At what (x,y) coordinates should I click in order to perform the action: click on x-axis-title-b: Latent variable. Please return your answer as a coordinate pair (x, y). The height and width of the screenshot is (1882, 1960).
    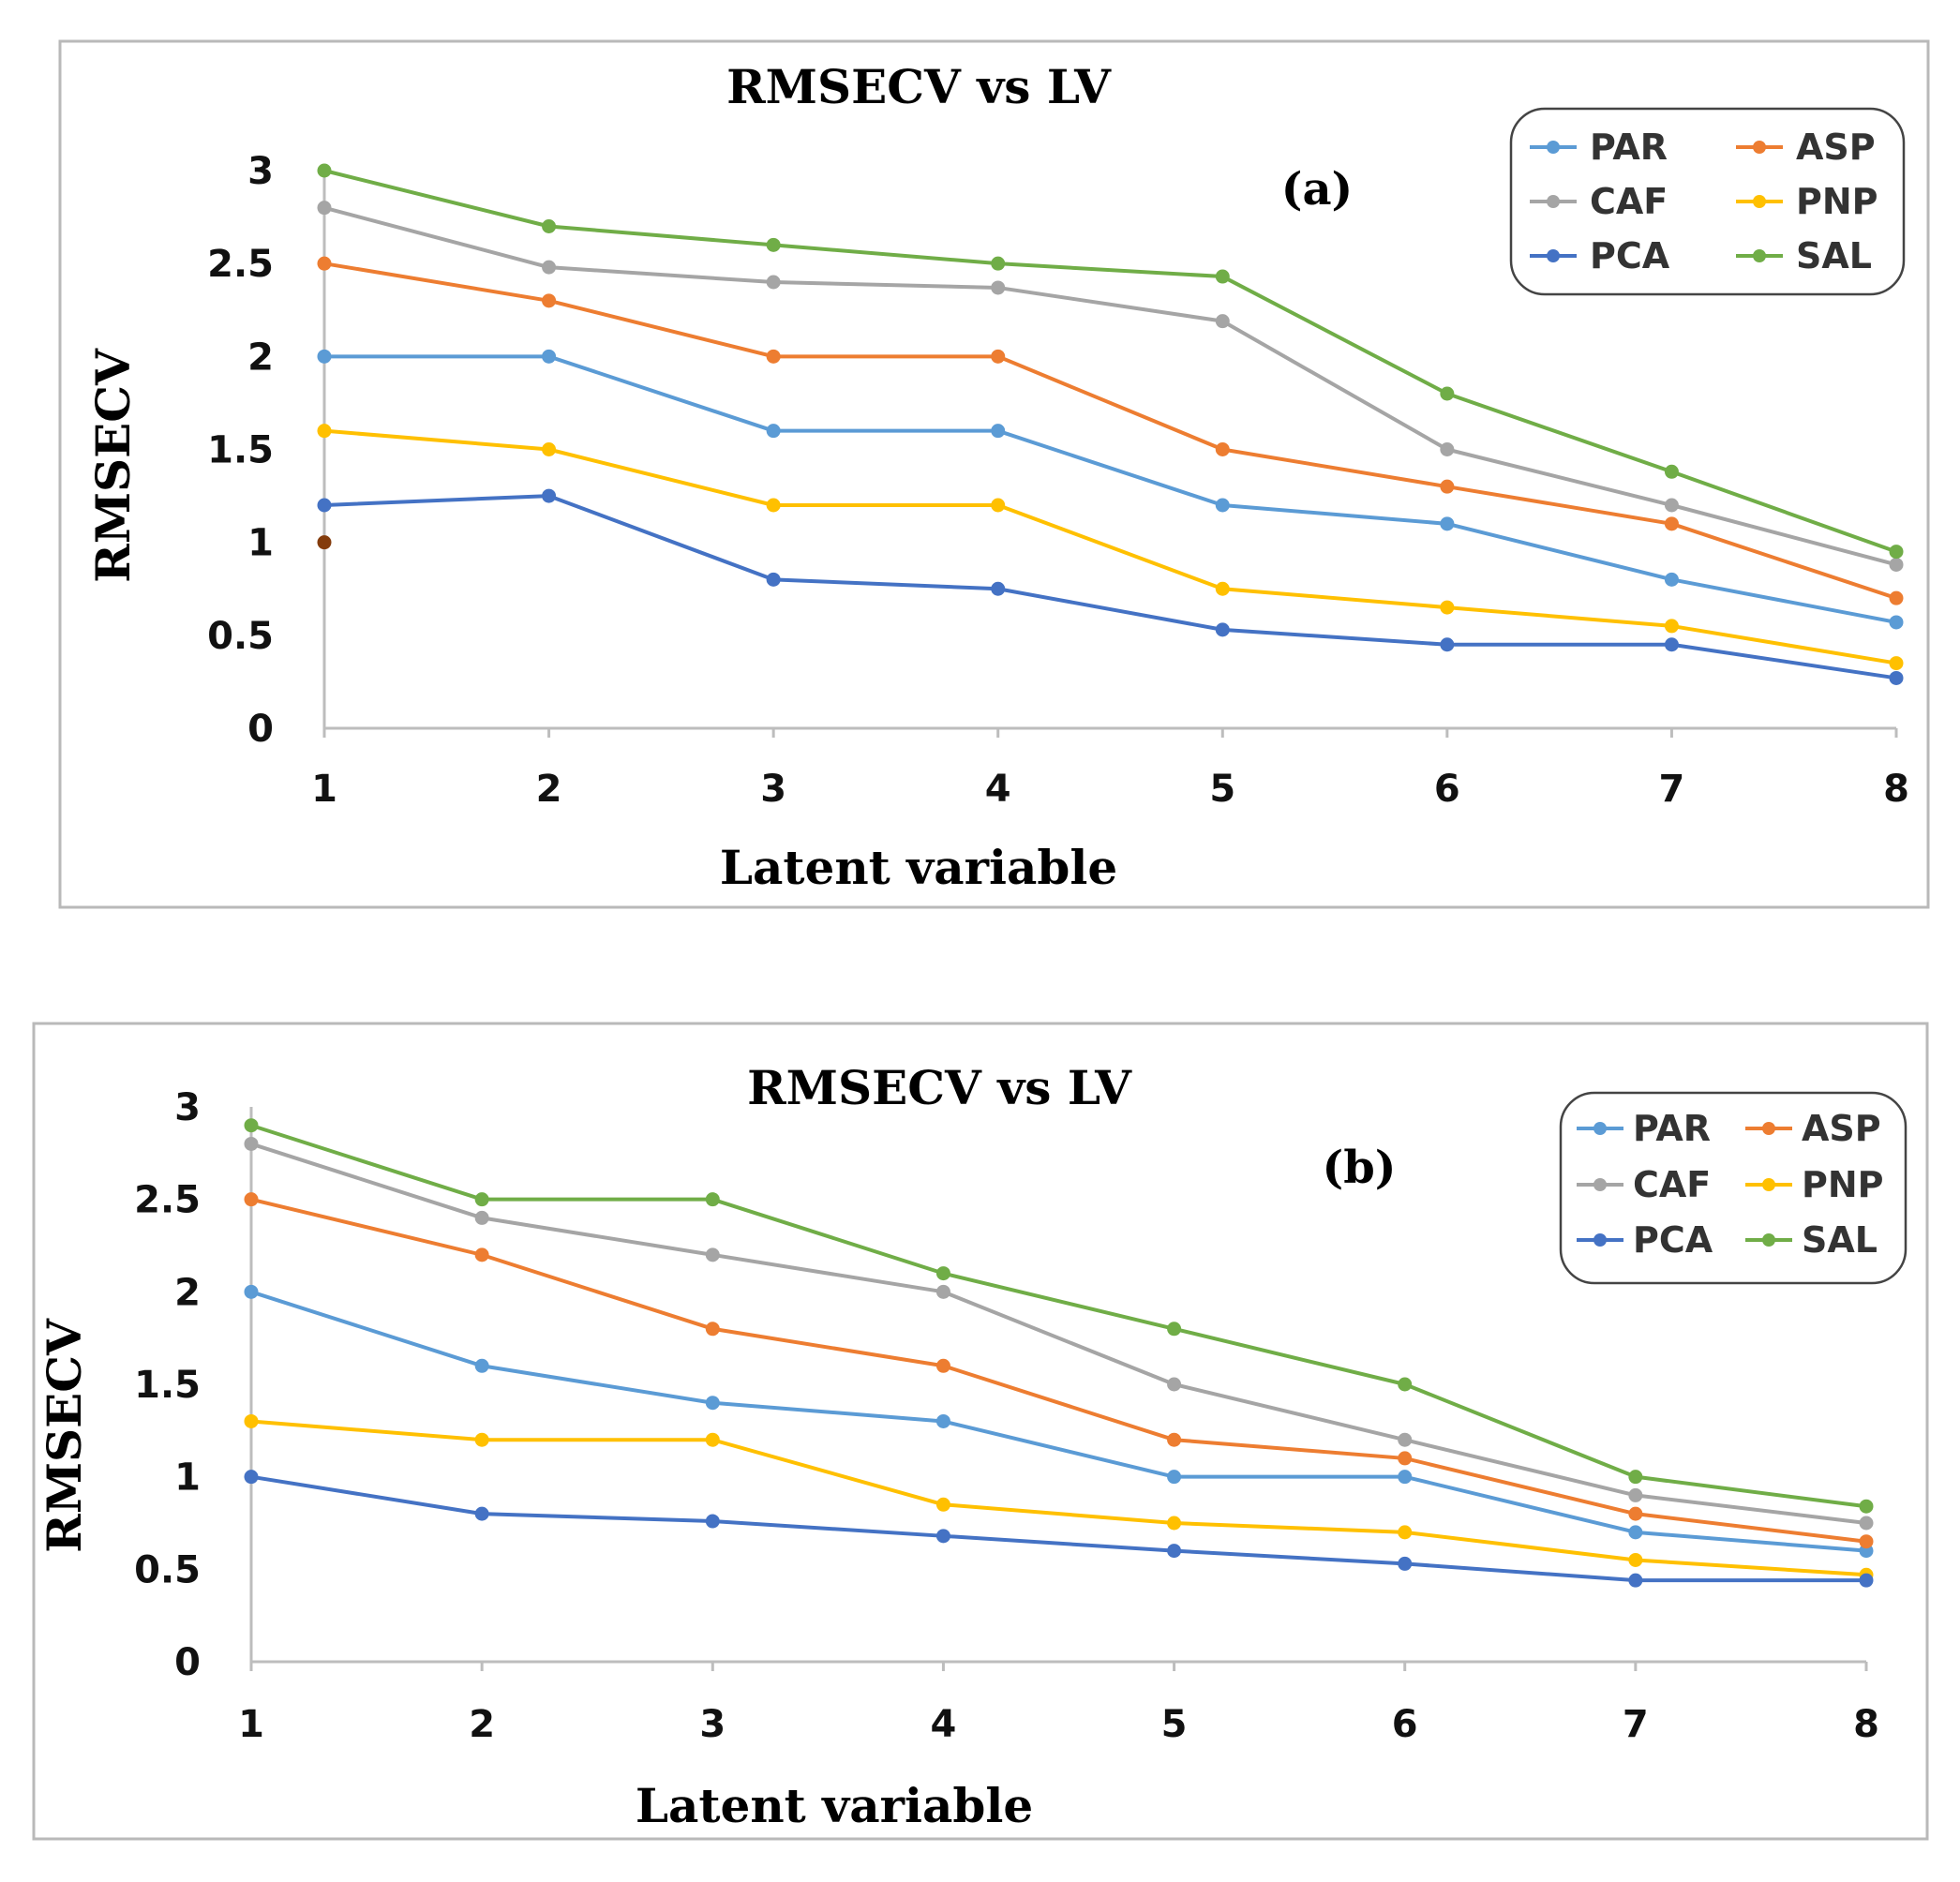
    Looking at the image, I should click on (835, 1805).